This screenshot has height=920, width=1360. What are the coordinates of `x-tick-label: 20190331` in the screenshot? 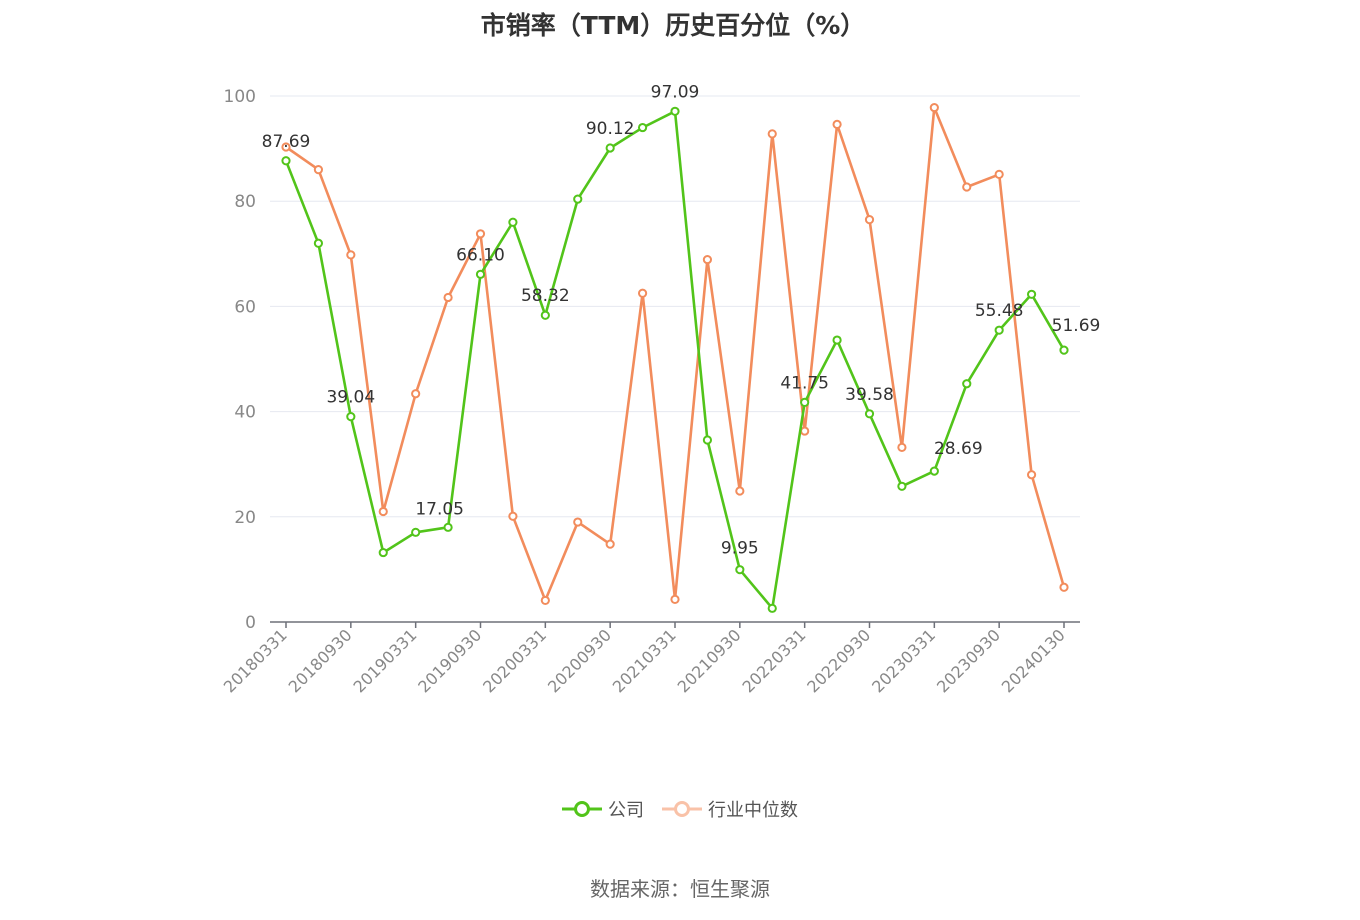 It's located at (384, 660).